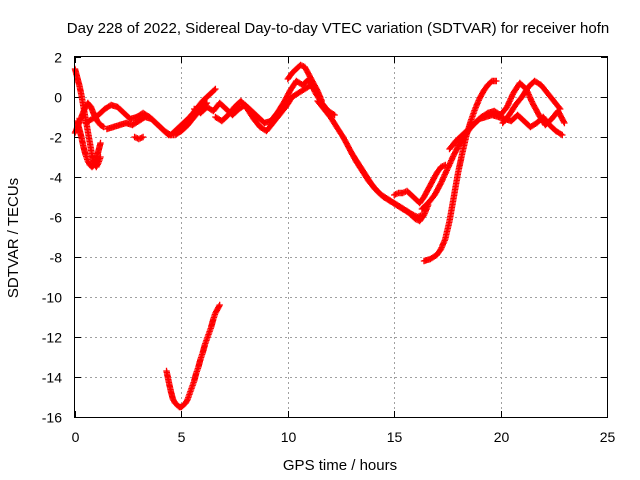 This screenshot has height=480, width=640. What do you see at coordinates (52, 378) in the screenshot?
I see `y-tick-label: -14` at bounding box center [52, 378].